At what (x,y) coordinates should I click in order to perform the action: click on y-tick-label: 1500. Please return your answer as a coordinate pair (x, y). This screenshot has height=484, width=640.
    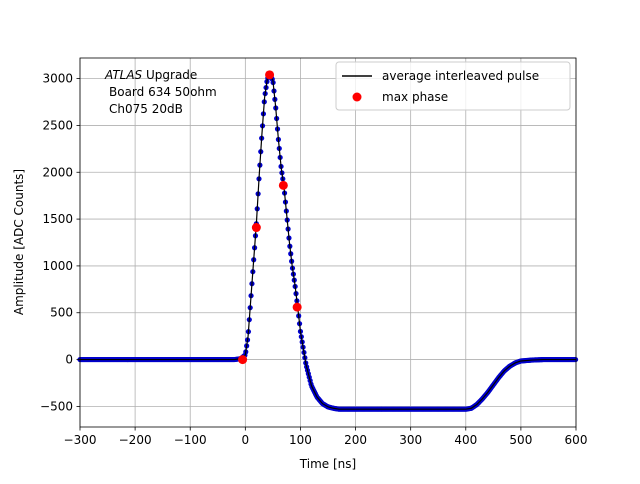
    Looking at the image, I should click on (57, 219).